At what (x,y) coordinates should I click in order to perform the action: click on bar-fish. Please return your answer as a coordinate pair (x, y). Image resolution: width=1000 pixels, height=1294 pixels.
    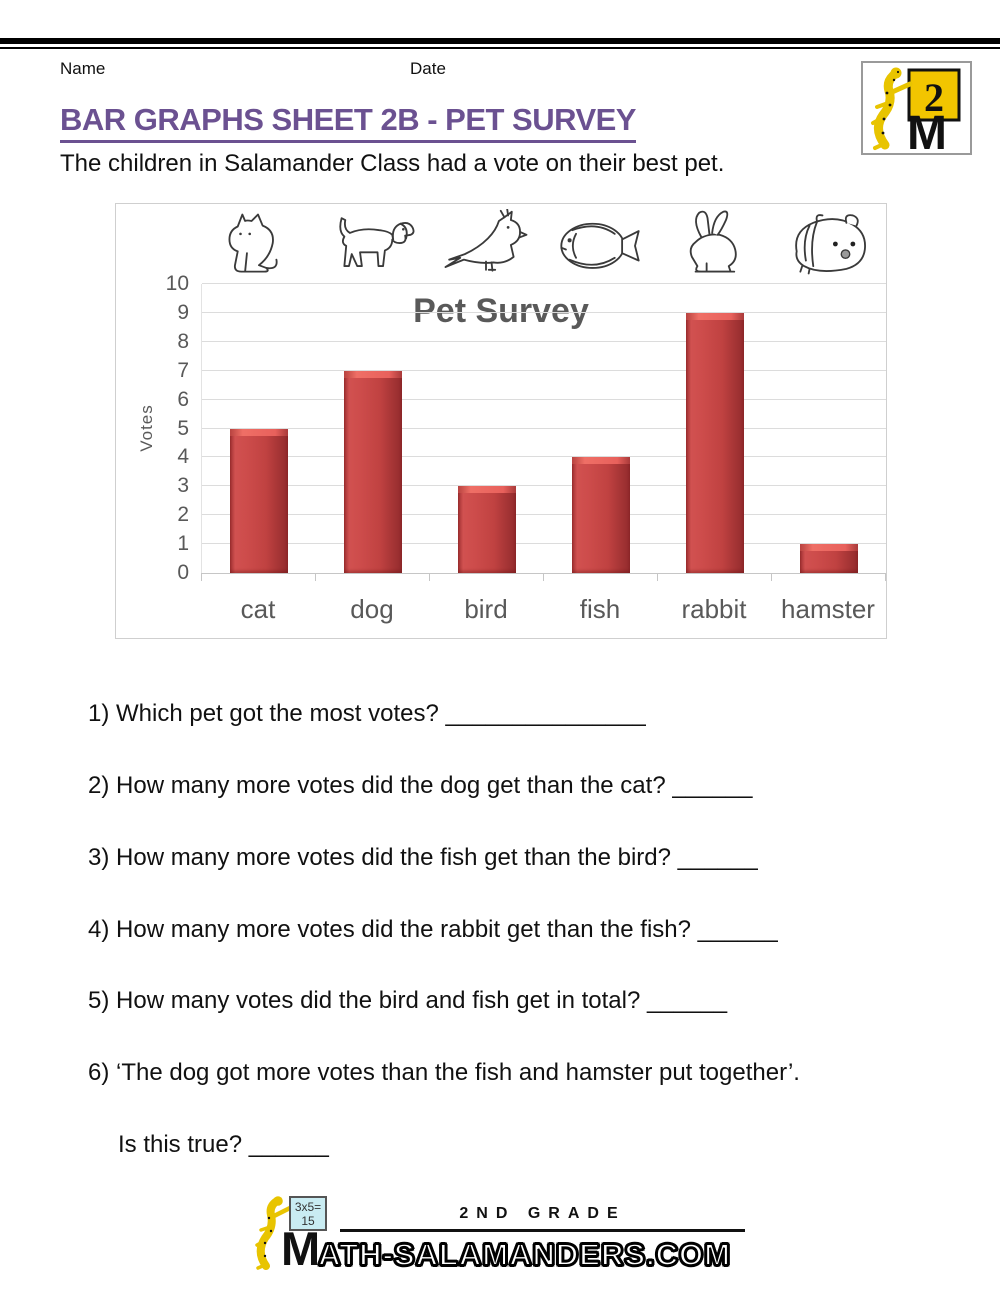
    Looking at the image, I should click on (601, 515).